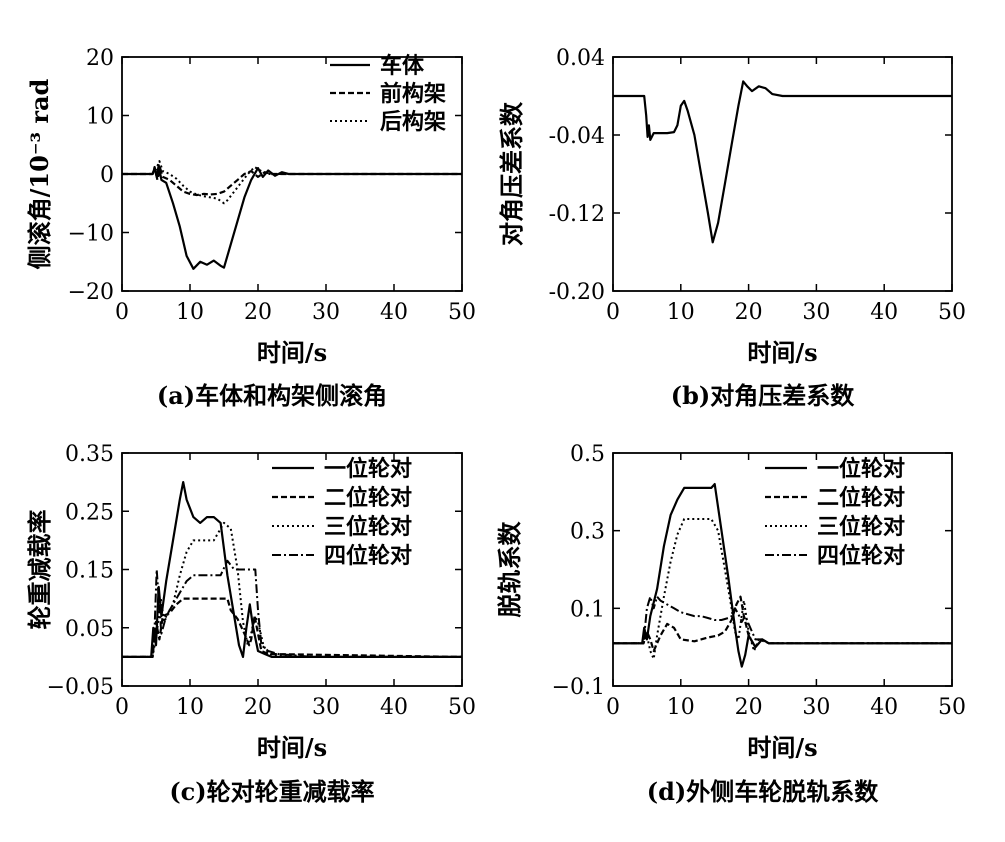 The width and height of the screenshot is (1005, 842). What do you see at coordinates (587, 532) in the screenshot?
I see `y-tick-label: 0.3` at bounding box center [587, 532].